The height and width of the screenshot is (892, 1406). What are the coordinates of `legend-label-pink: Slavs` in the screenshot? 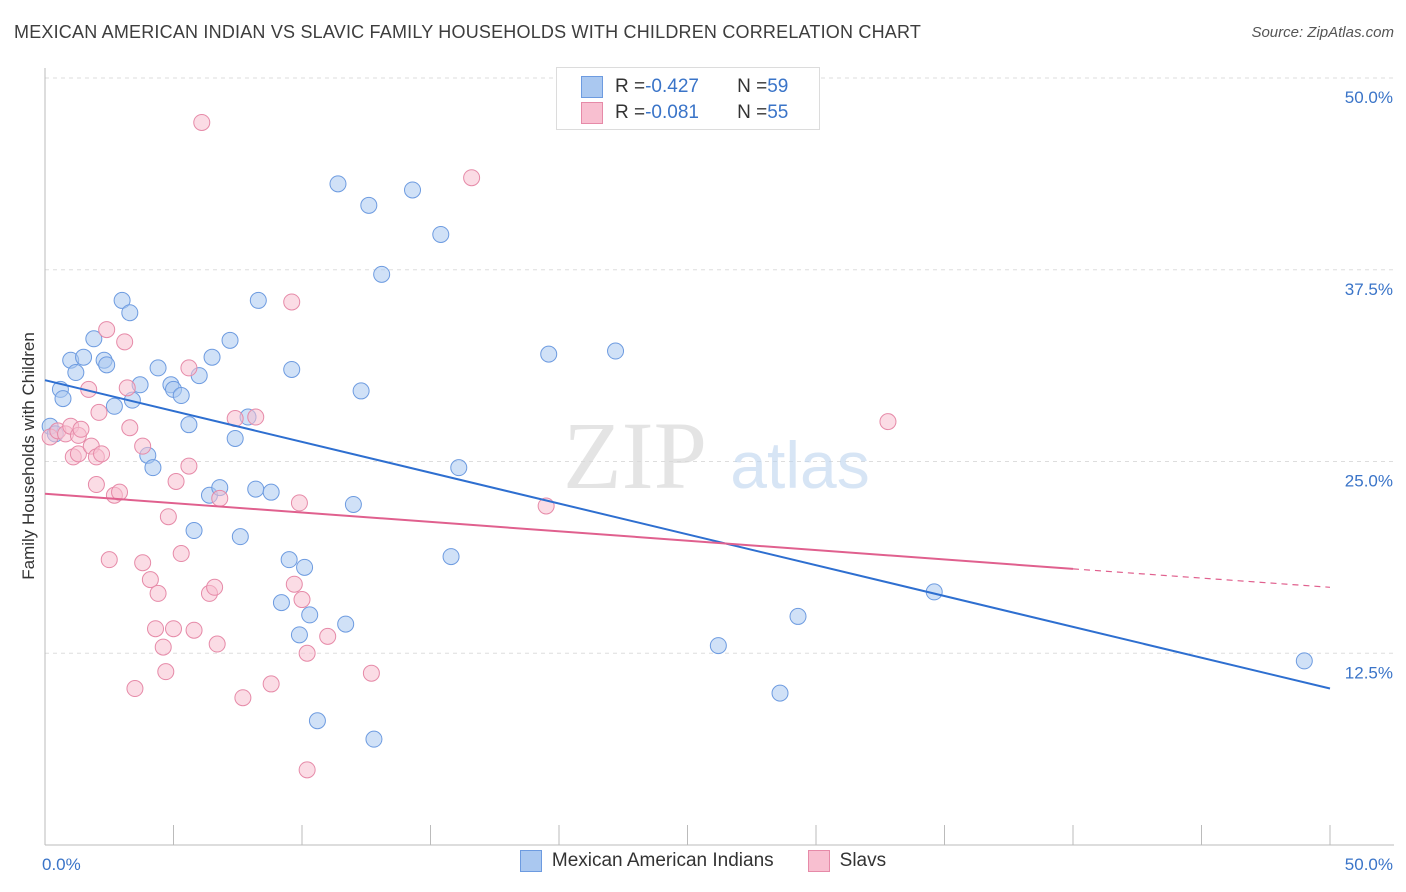 It's located at (863, 860).